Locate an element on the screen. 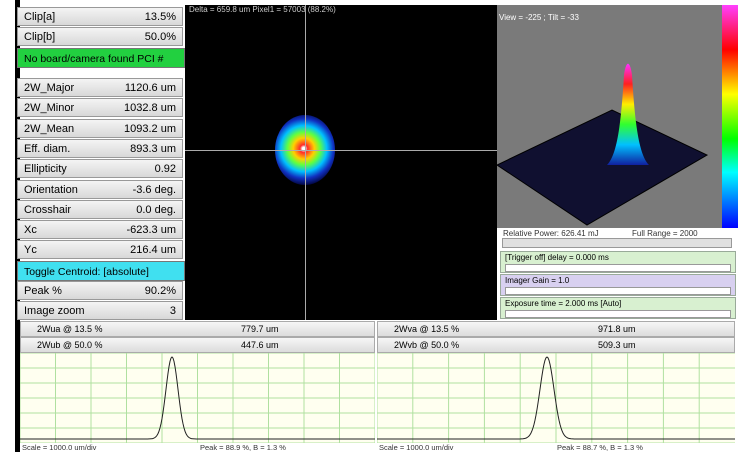 This screenshot has width=748, height=452. metric-label: 2W_Major is located at coordinates (49, 88).